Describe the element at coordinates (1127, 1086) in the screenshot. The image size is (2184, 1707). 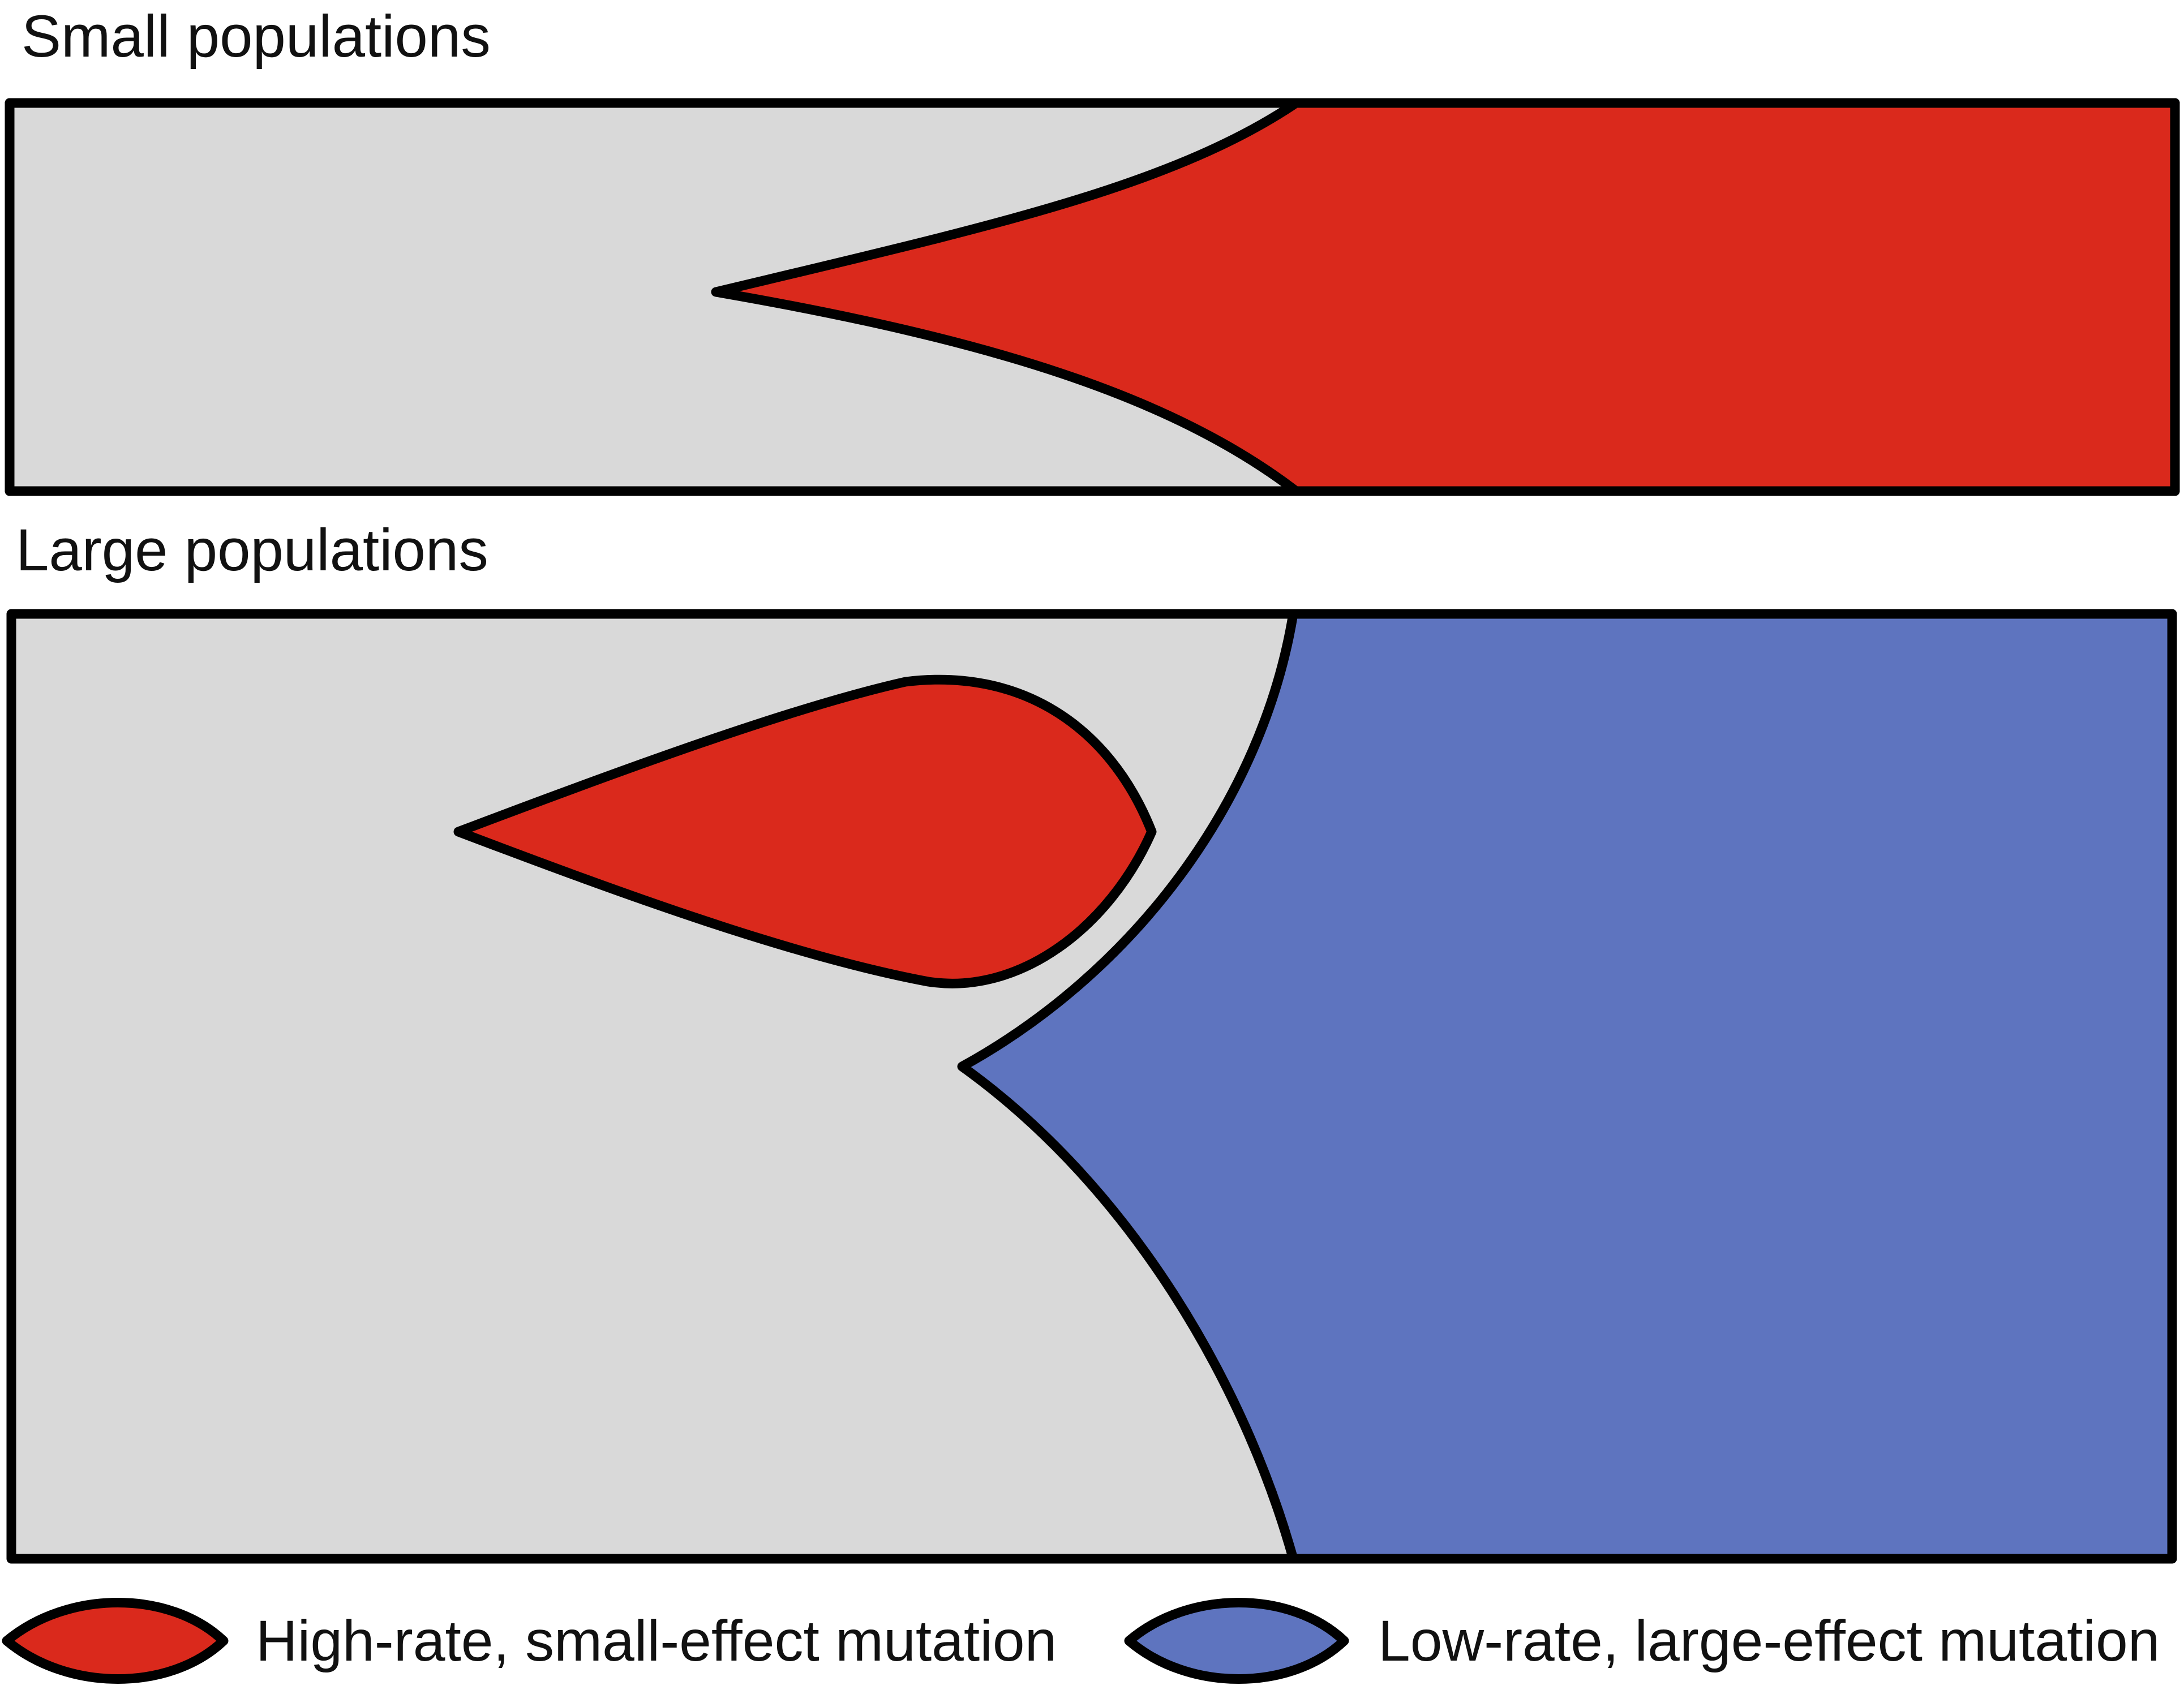
I see `large-populations-low-rate-front` at that location.